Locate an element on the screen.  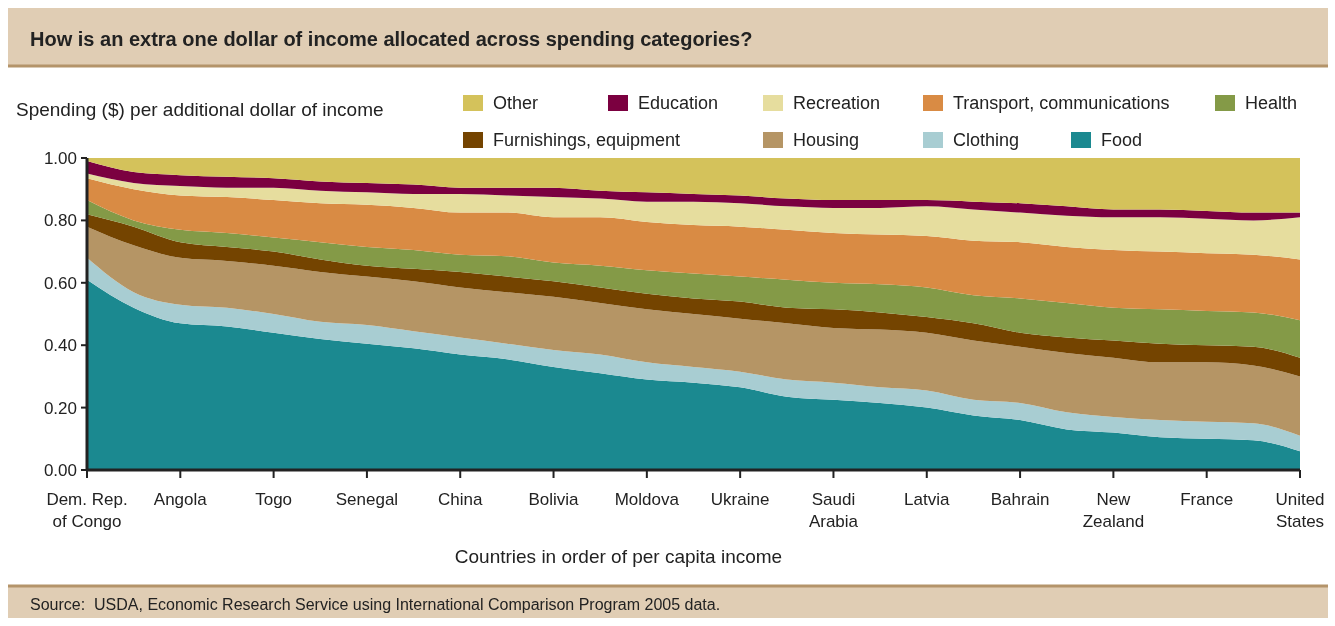
y-axis-title: Spending ($) per additional dollar of income is located at coordinates (200, 109).